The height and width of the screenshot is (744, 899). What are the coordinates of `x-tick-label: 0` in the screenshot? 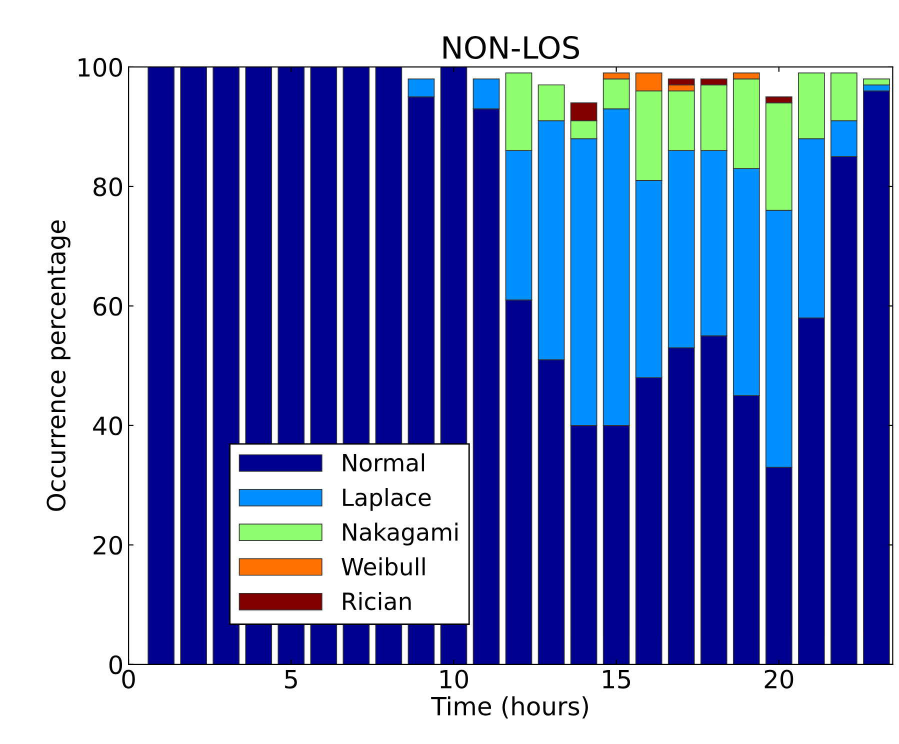 It's located at (128, 679).